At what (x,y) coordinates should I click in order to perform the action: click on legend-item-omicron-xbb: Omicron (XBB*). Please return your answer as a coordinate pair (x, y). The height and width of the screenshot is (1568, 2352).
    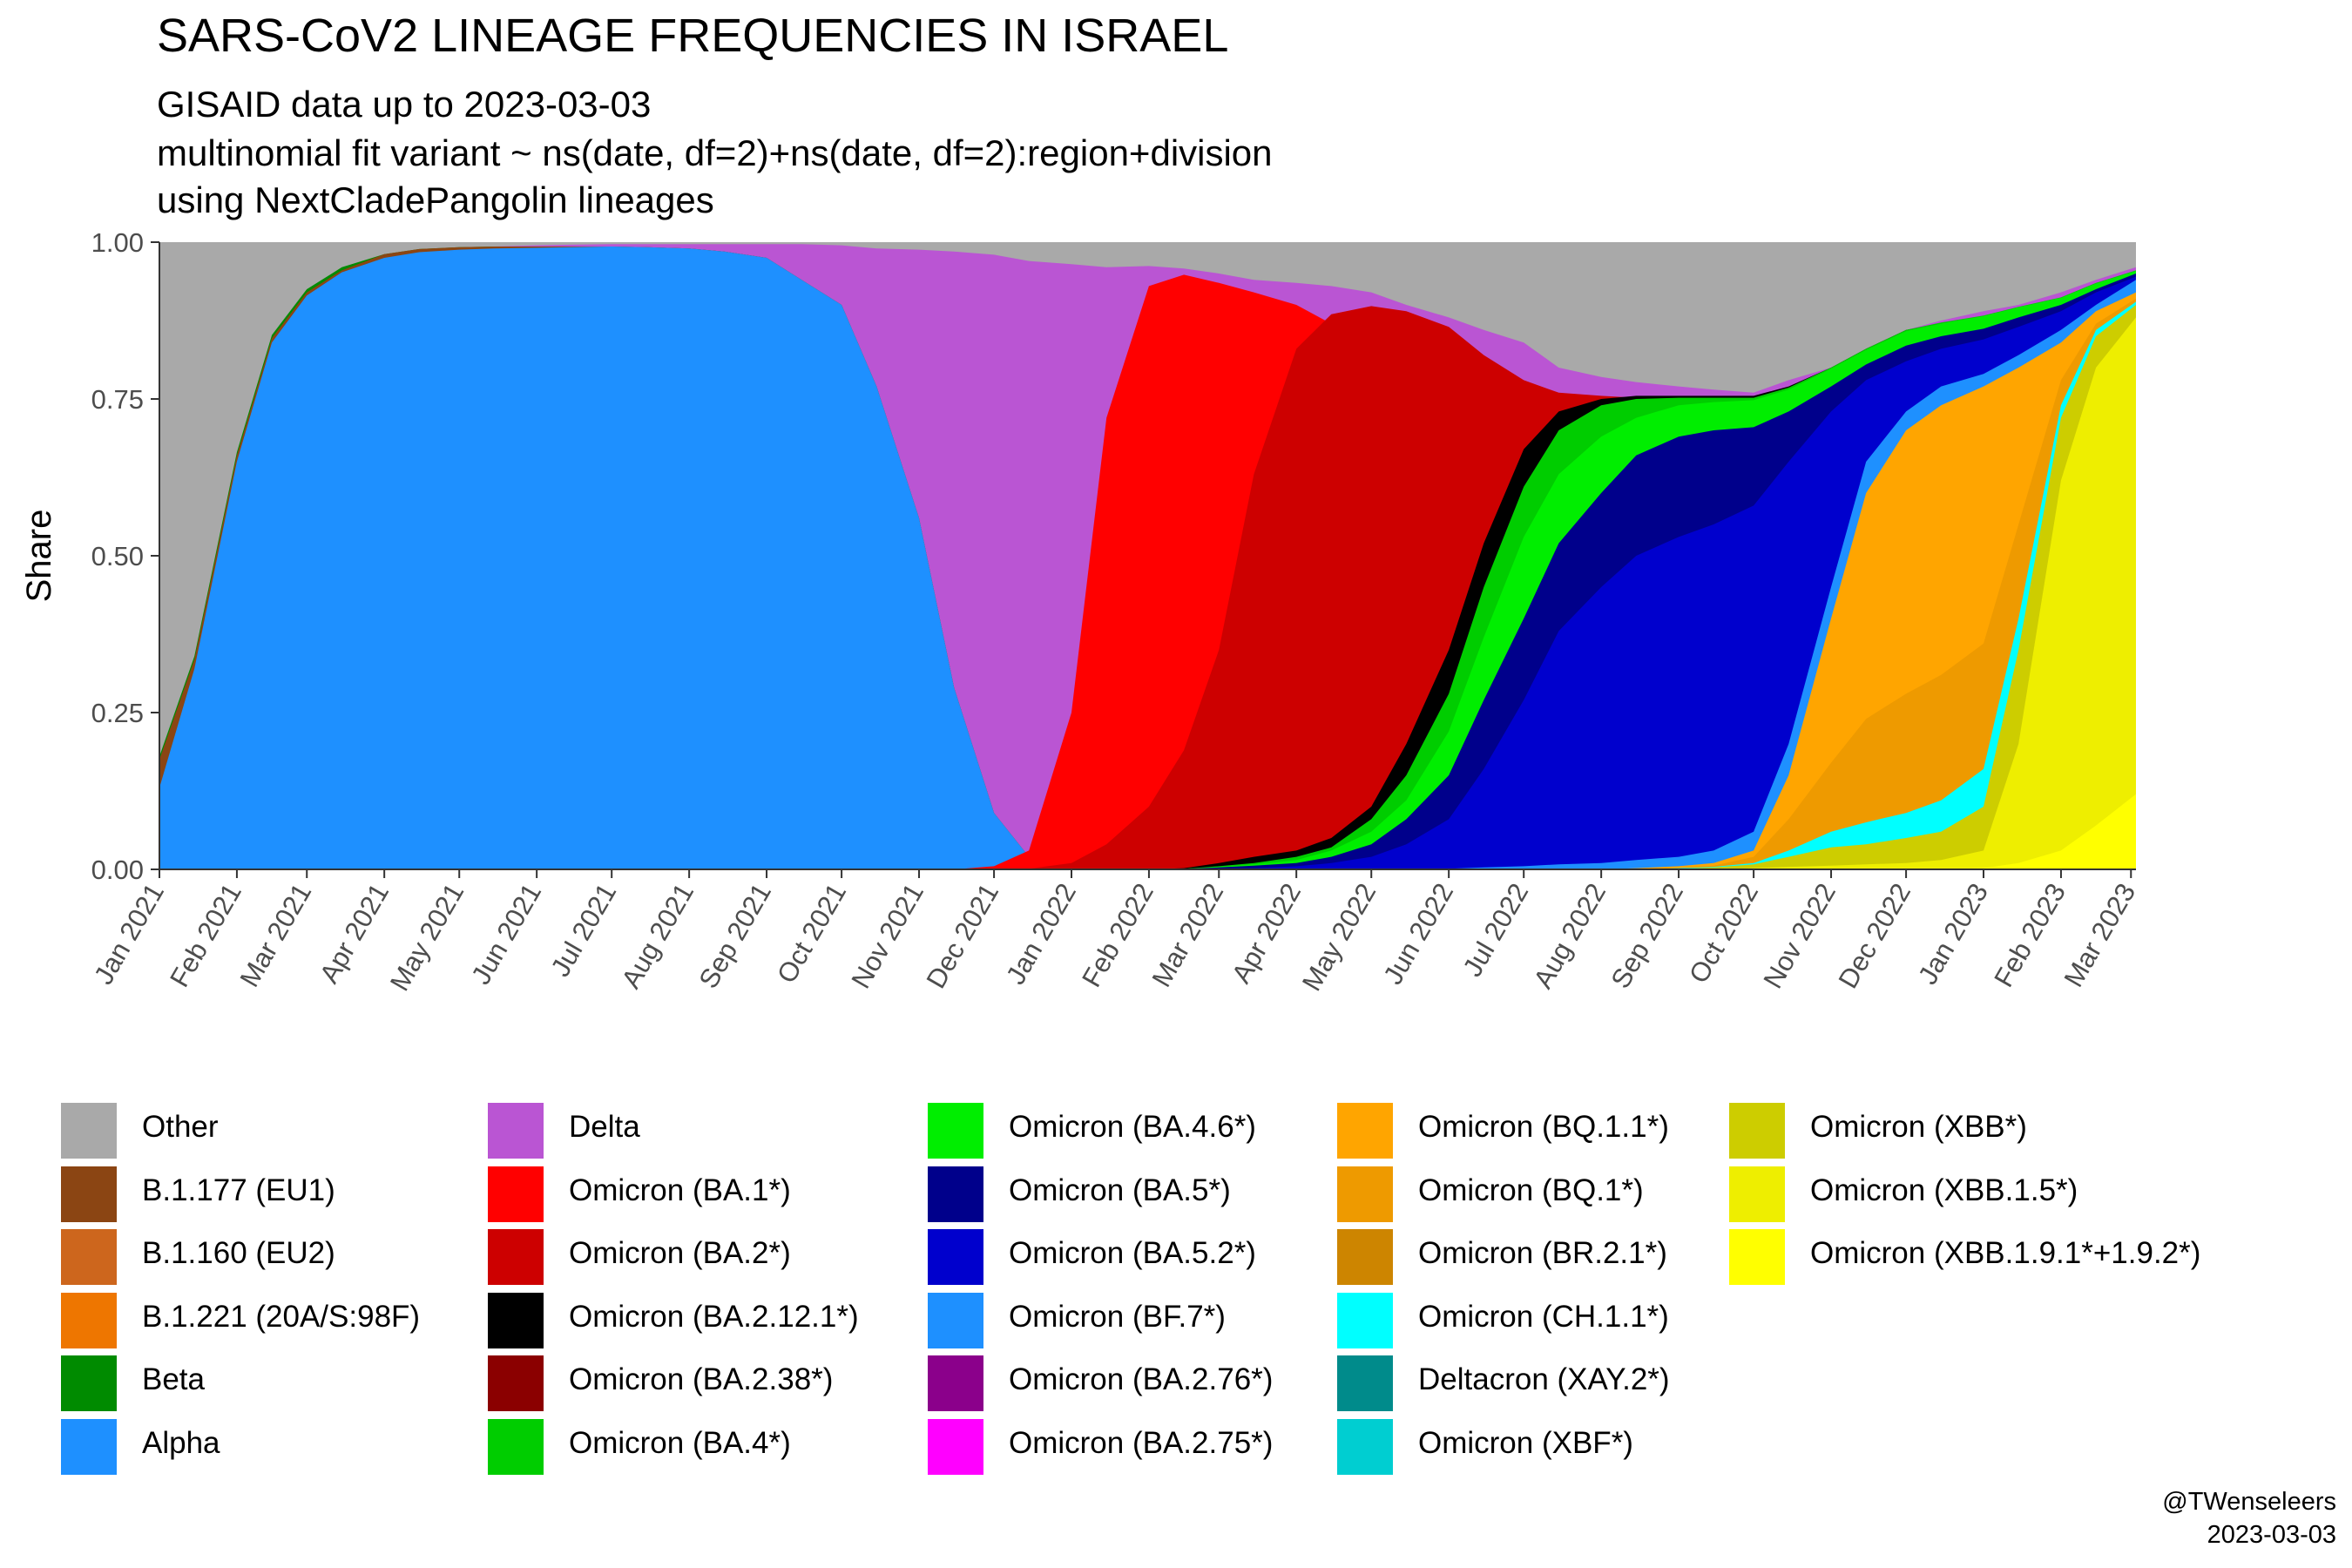
    Looking at the image, I should click on (1947, 1130).